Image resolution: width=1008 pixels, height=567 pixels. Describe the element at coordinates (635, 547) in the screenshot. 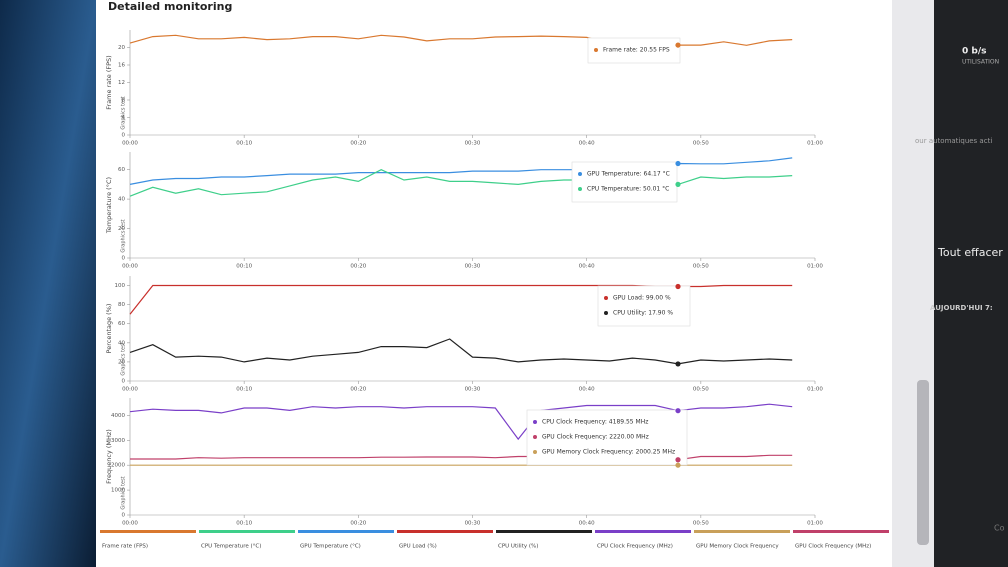

I see `legend-label: CPU Clock Frequency (MHz)` at that location.